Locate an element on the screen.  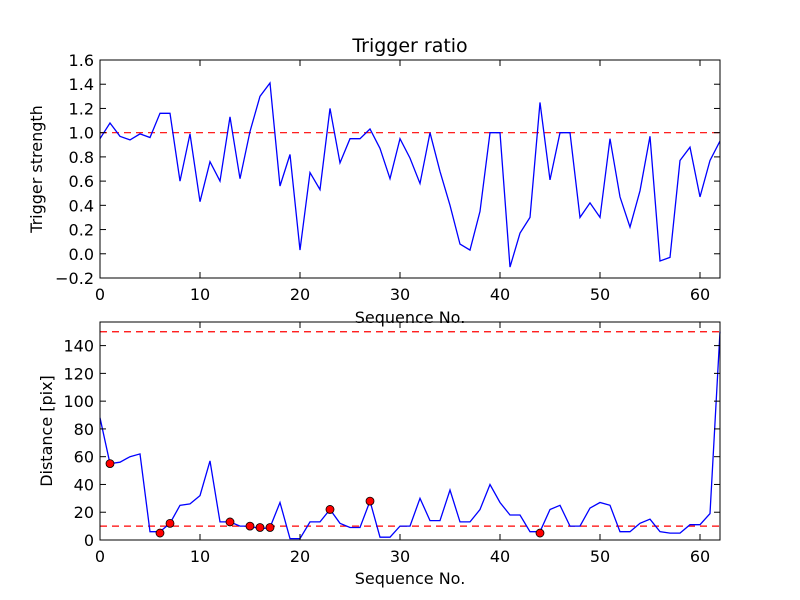
top-chart-y-tick-label: −0.2 is located at coordinates (74, 278).